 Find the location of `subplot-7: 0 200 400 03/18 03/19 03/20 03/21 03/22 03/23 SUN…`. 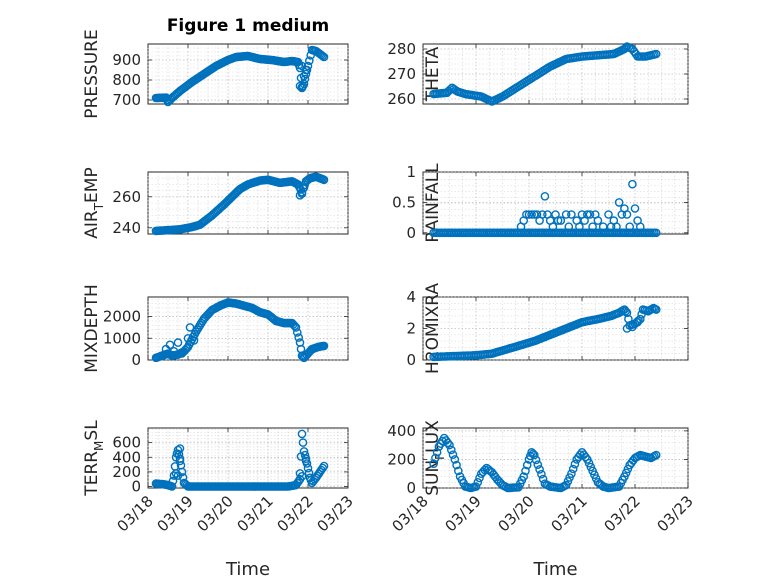

subplot-7: 0 200 400 03/18 03/19 03/20 03/21 03/22 03/23 SUN… is located at coordinates (541, 500).